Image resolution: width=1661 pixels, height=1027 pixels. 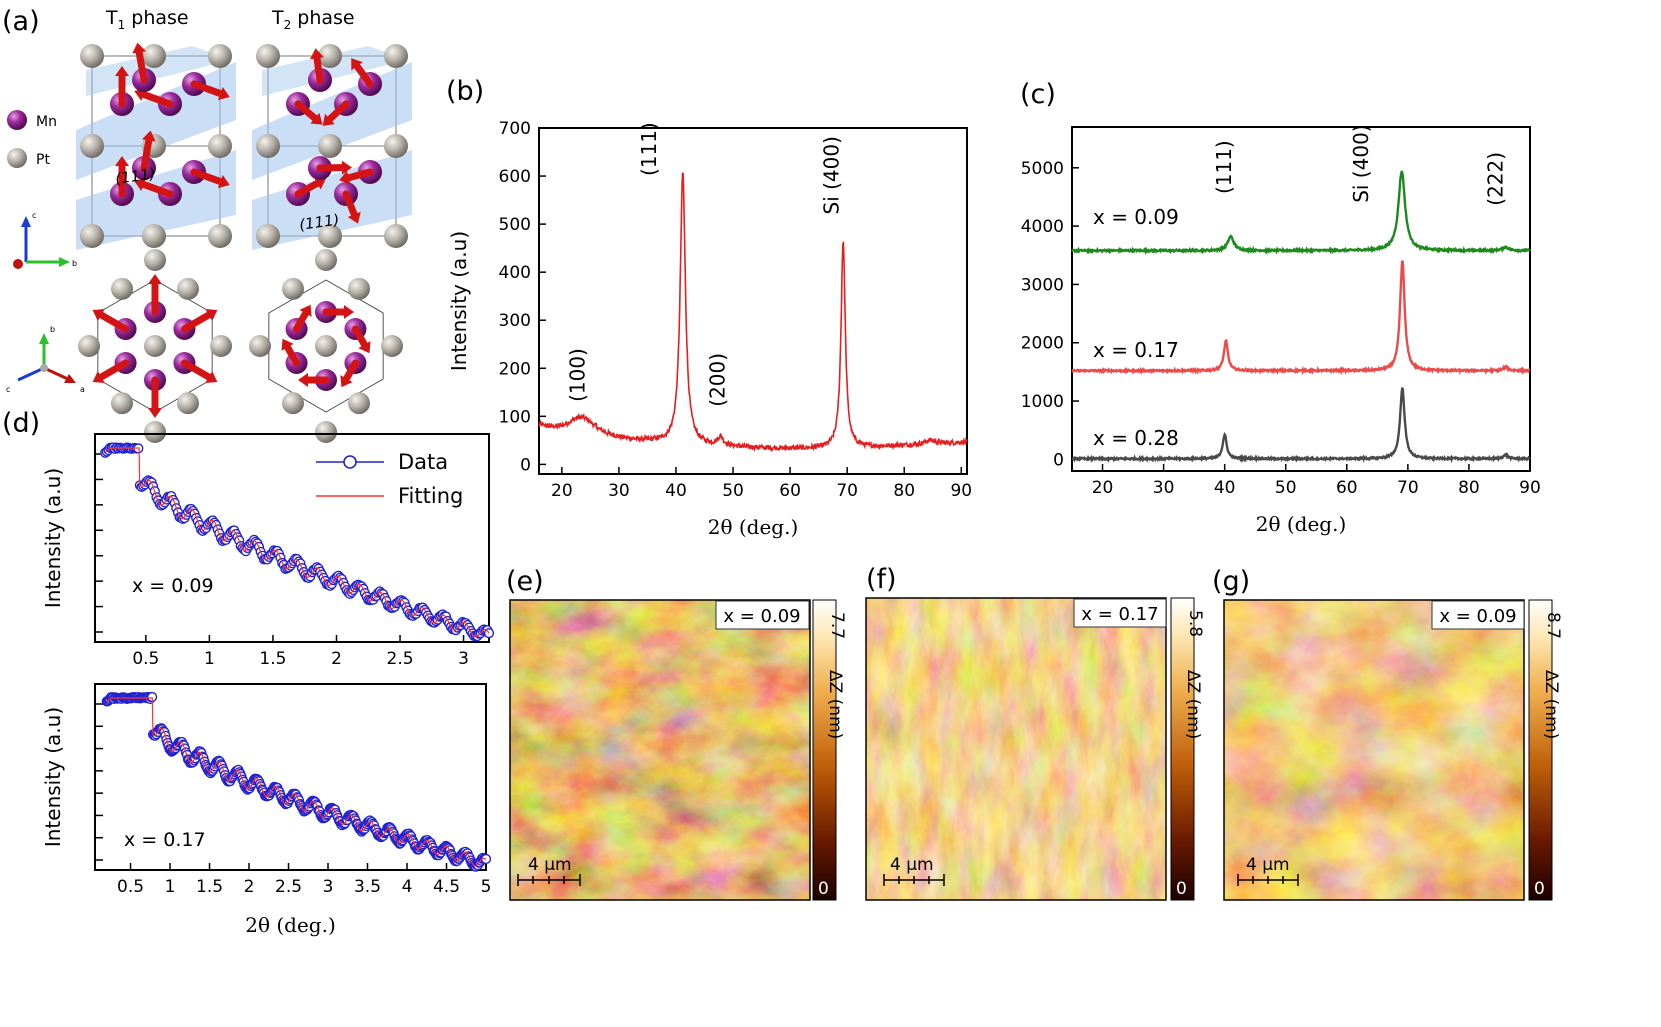 What do you see at coordinates (1540, 750) in the screenshot?
I see `afm-g-colorbar` at bounding box center [1540, 750].